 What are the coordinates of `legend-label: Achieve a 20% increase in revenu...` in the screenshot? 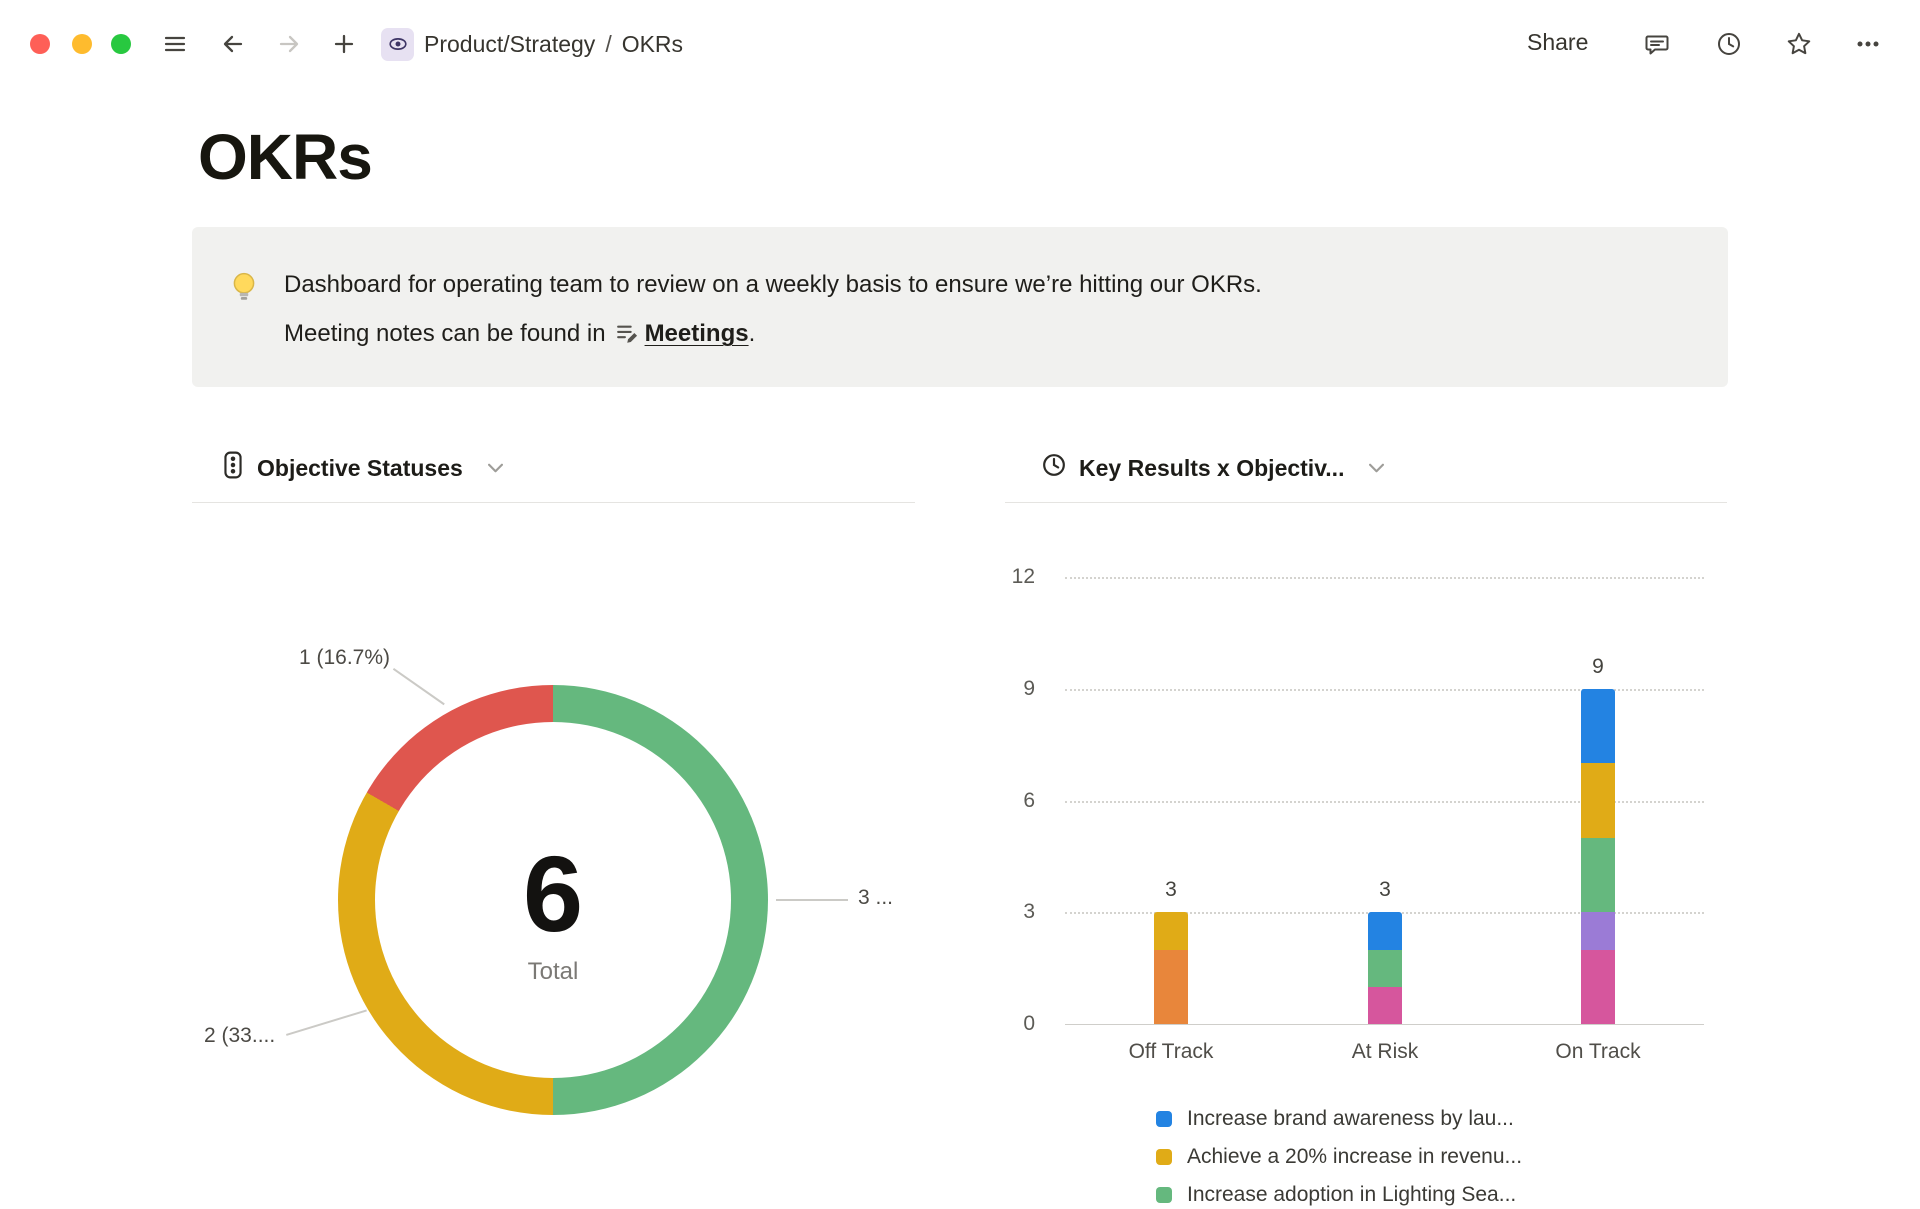 It's located at (1355, 1156).